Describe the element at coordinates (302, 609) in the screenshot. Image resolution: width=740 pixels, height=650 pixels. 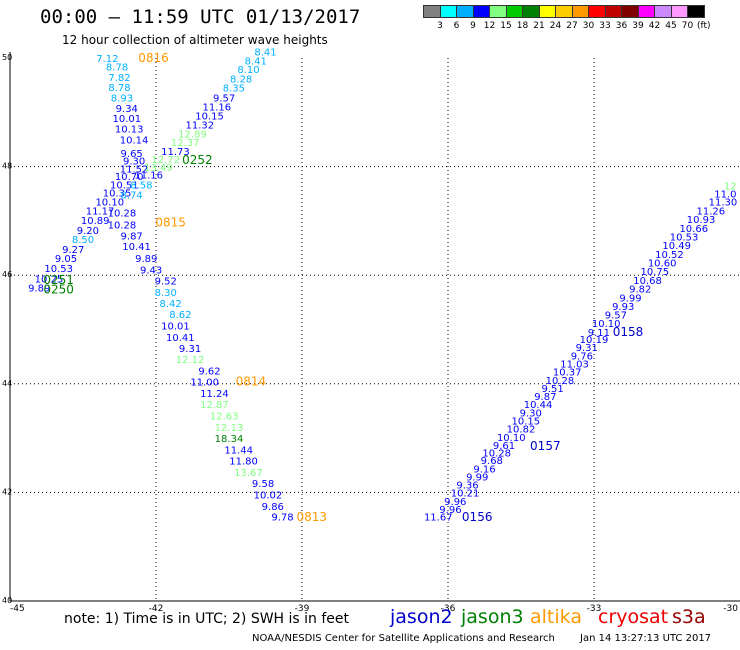
I see `longitude-tick-label: -39` at that location.